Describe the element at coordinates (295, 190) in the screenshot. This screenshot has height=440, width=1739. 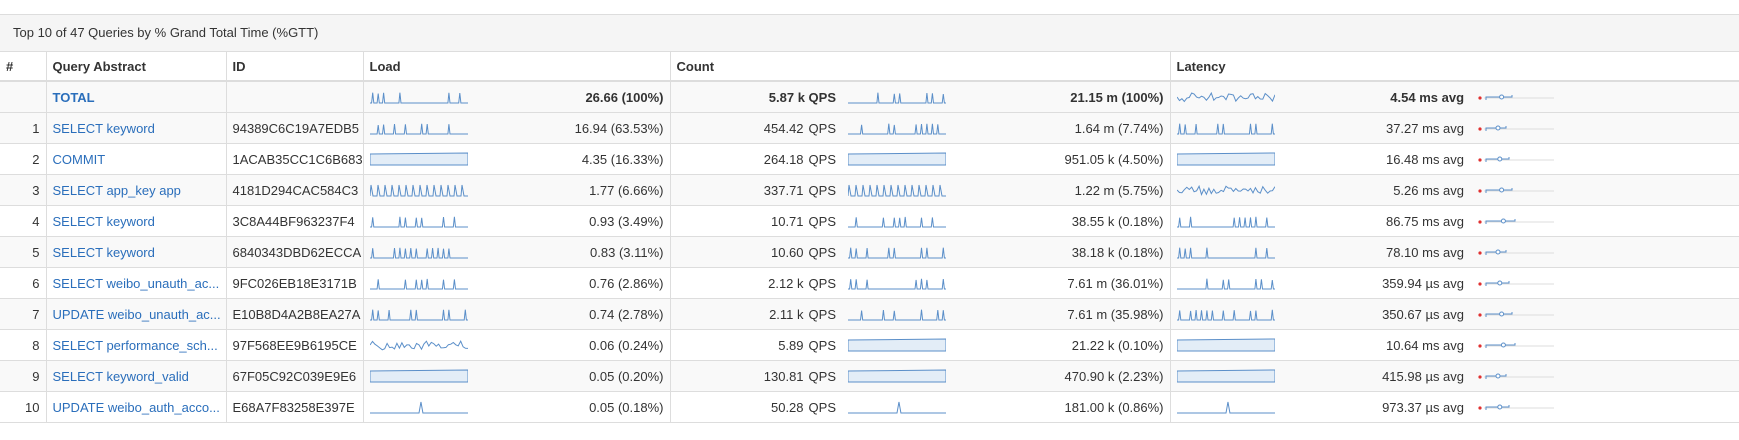
I see `query-id-cell: 4181D294CAC584C3` at that location.